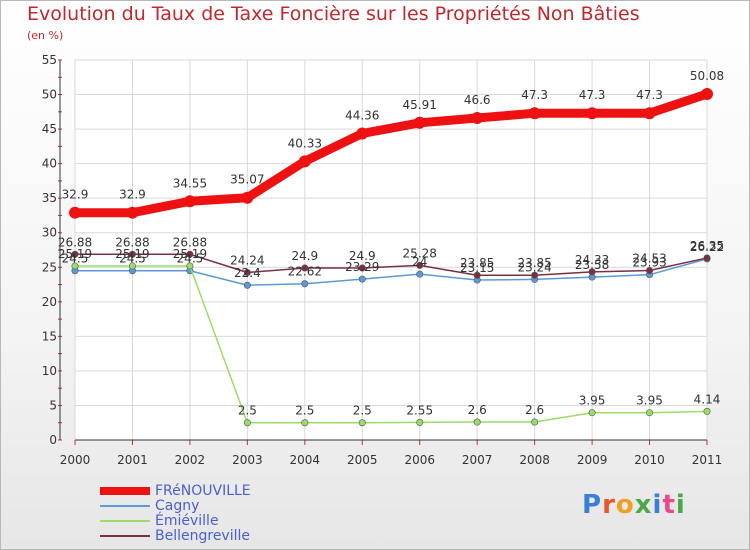 The height and width of the screenshot is (550, 750). I want to click on y-tick-label: 5, so click(53, 405).